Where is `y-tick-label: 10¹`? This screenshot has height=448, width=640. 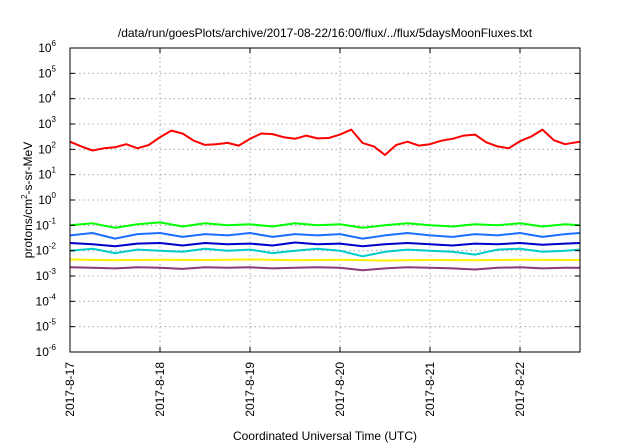 y-tick-label: 10¹ is located at coordinates (47, 174).